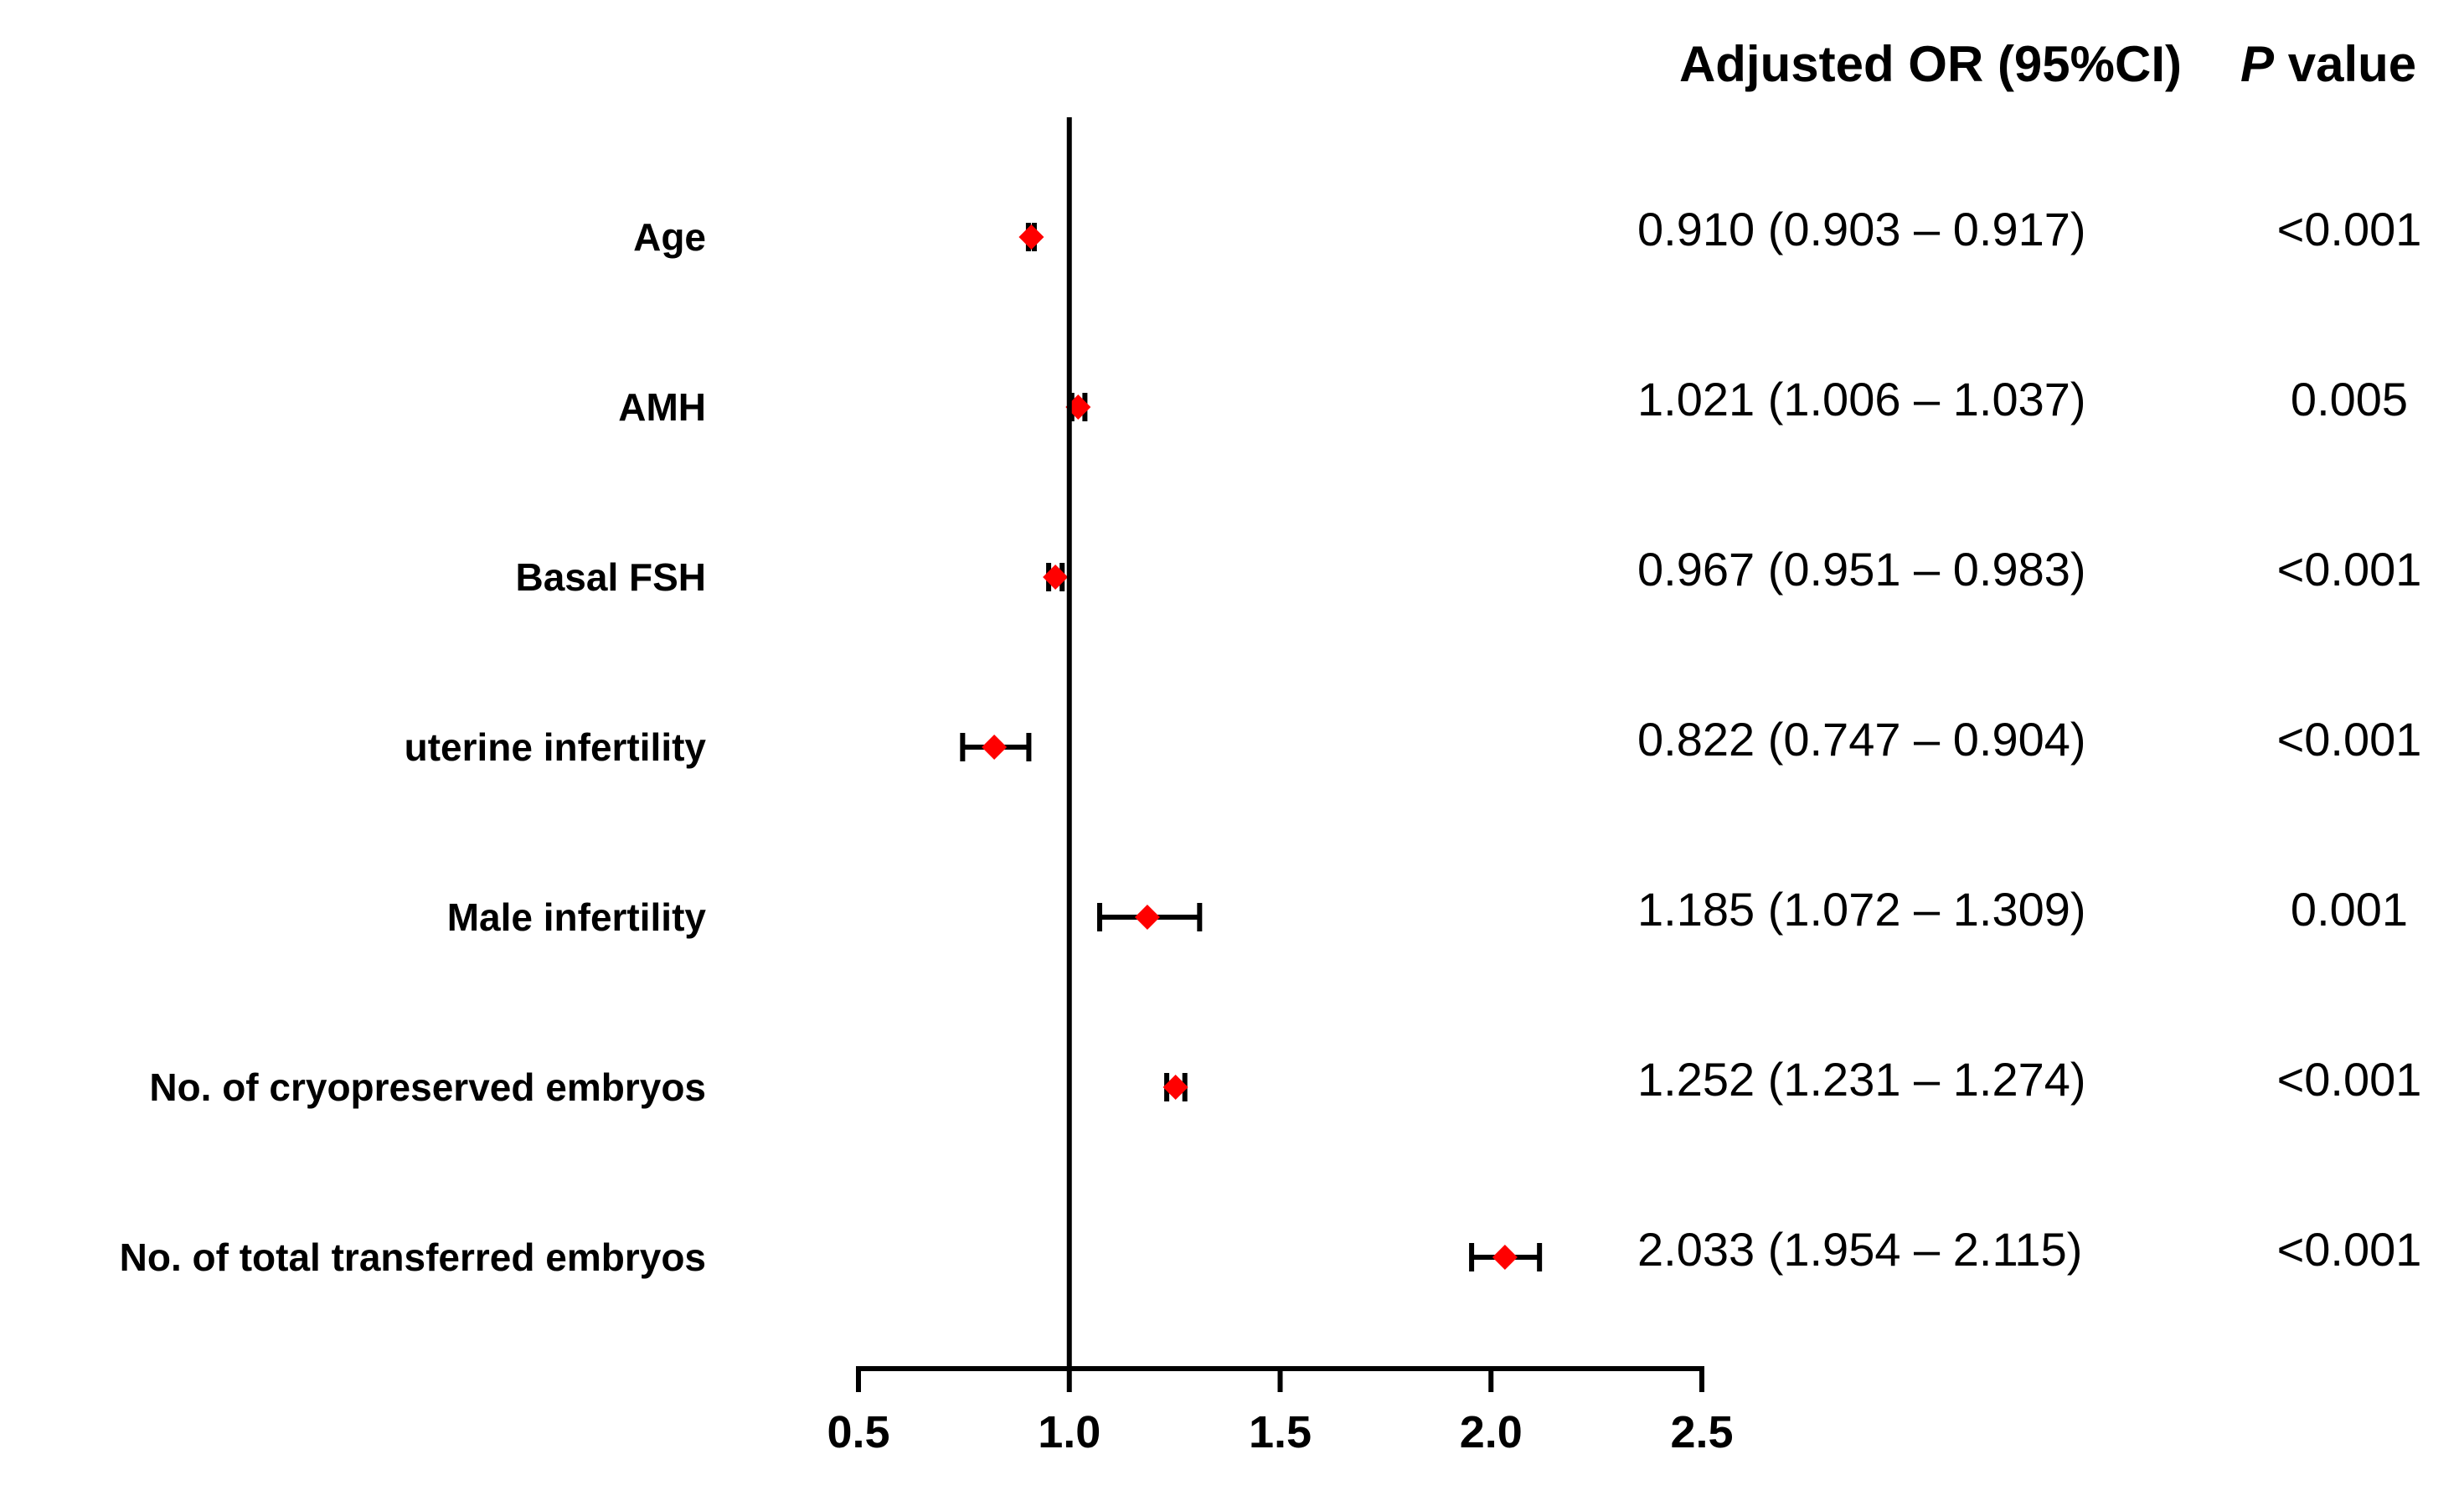  Describe the element at coordinates (1491, 1432) in the screenshot. I see `x-tick-label: 2.0` at that location.